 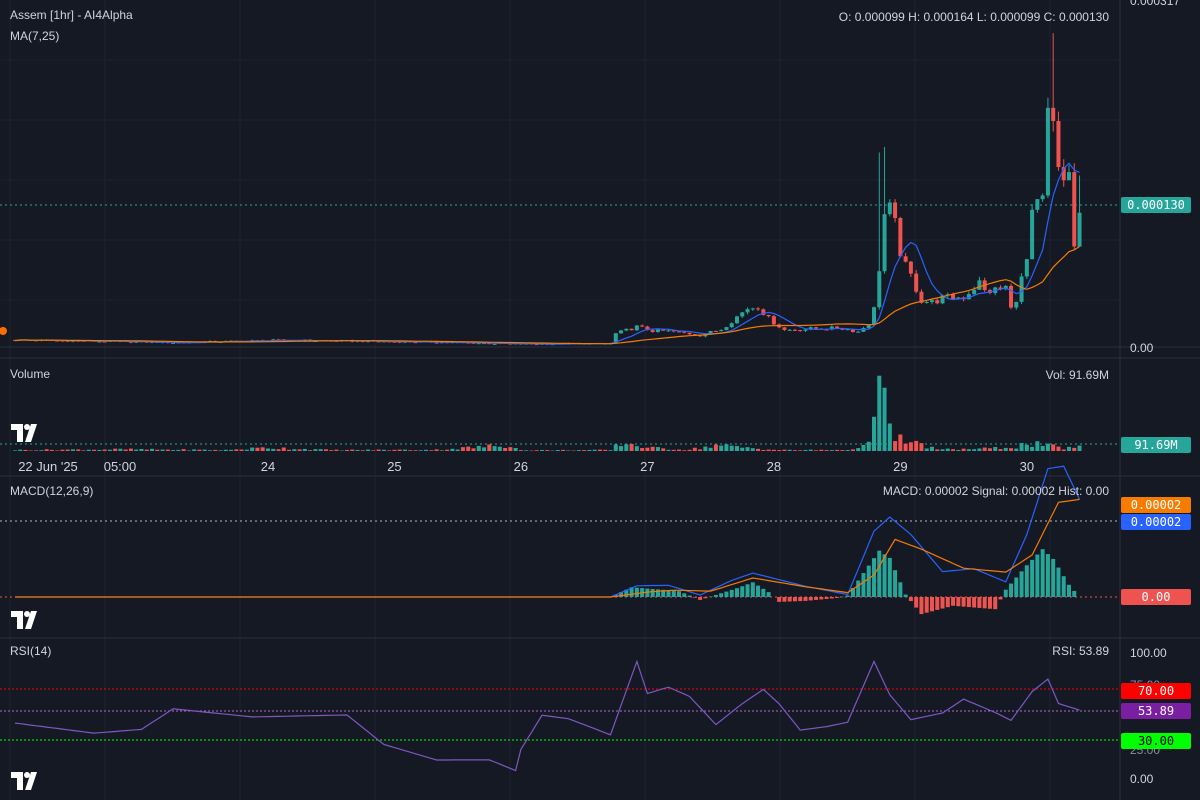 I want to click on rsi-axis-100: 100.00, so click(x=1148, y=653).